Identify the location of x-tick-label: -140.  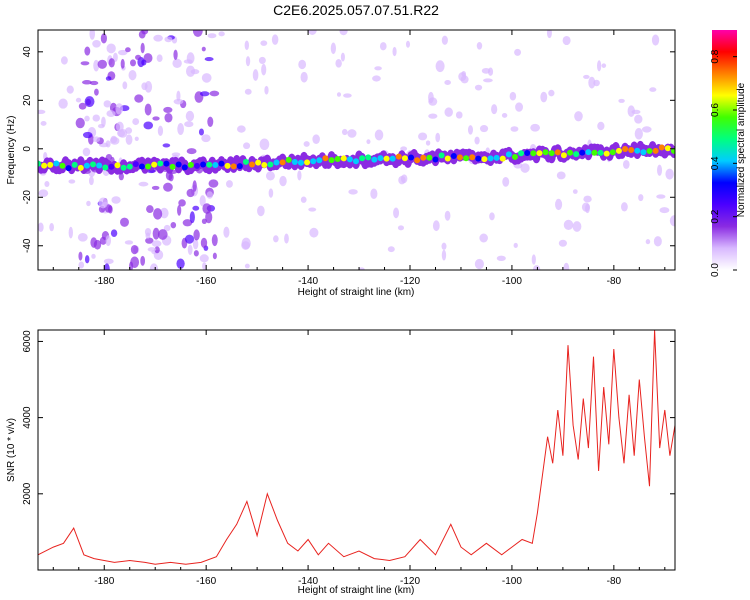
(308, 281).